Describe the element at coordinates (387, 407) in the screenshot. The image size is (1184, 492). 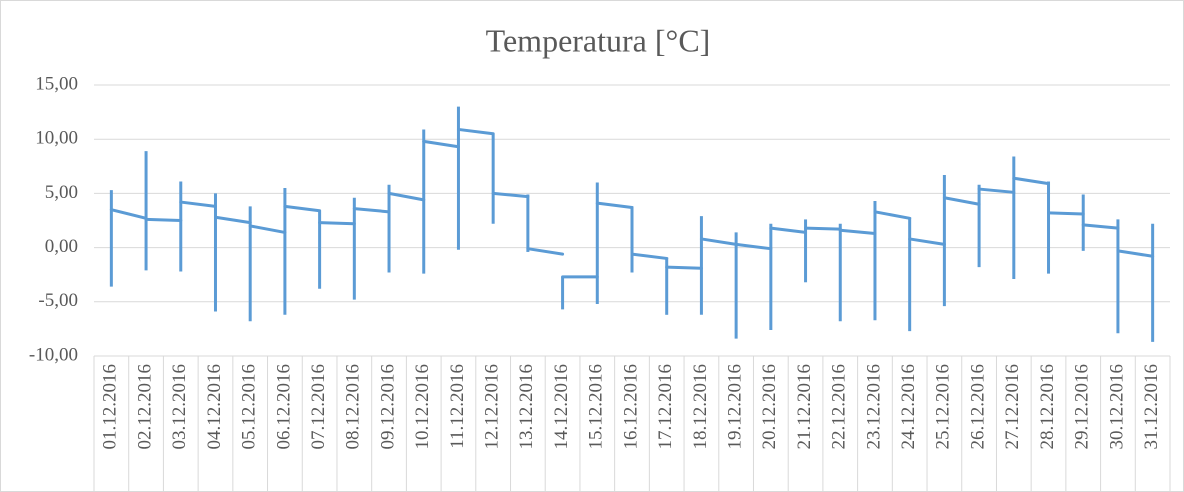
I see `x-tick-label: 09.12.2016` at that location.